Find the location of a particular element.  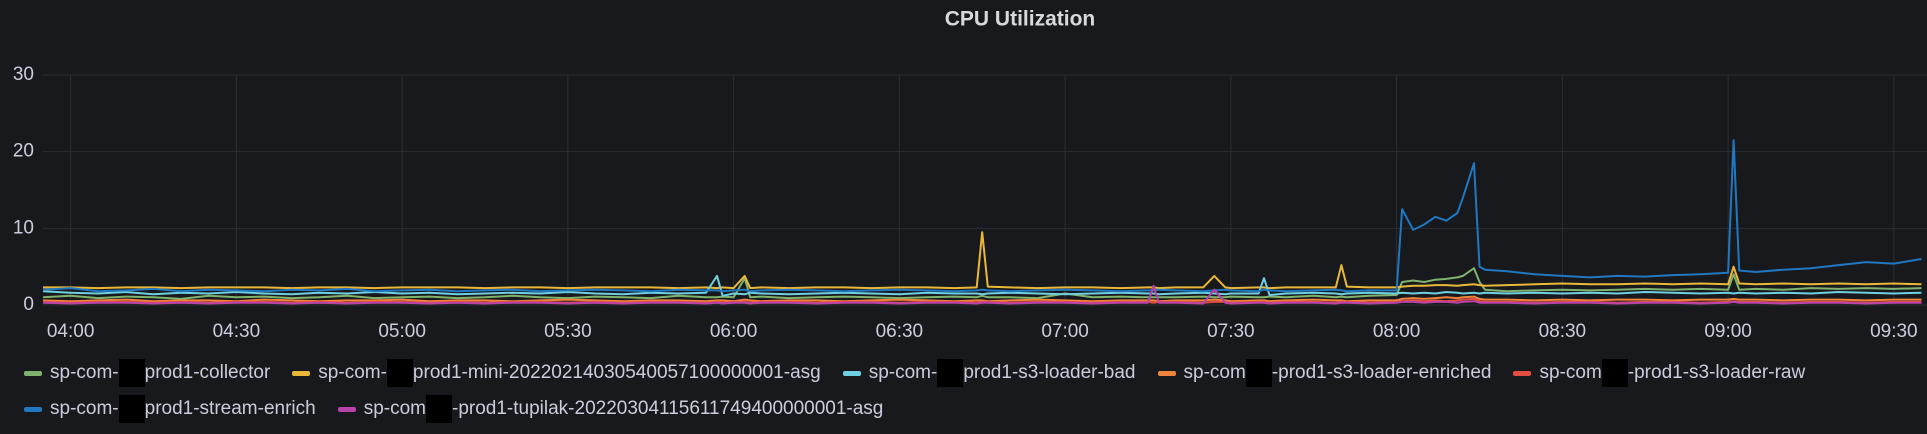

legend-item: sp-com -prod1-s3-loader-enriched is located at coordinates (1324, 373).